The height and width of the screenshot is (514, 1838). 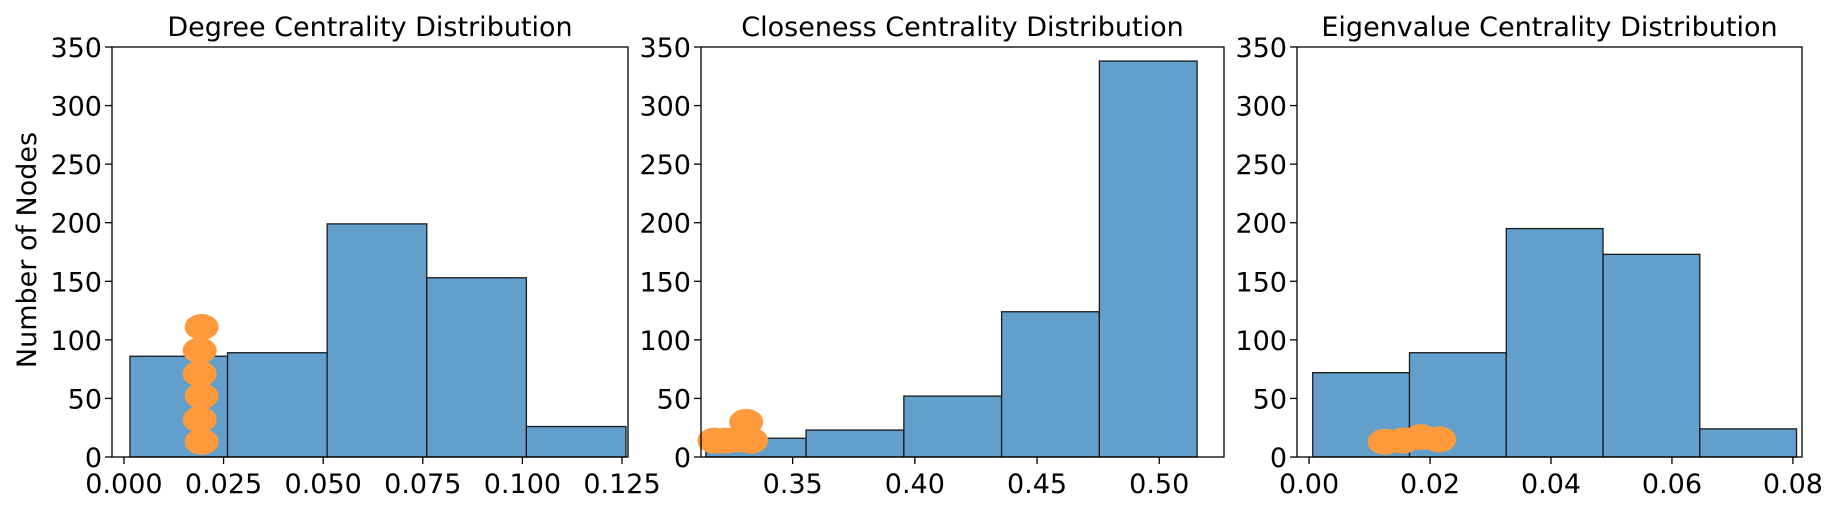 What do you see at coordinates (223, 484) in the screenshot?
I see `x-tick-label: 0.025` at bounding box center [223, 484].